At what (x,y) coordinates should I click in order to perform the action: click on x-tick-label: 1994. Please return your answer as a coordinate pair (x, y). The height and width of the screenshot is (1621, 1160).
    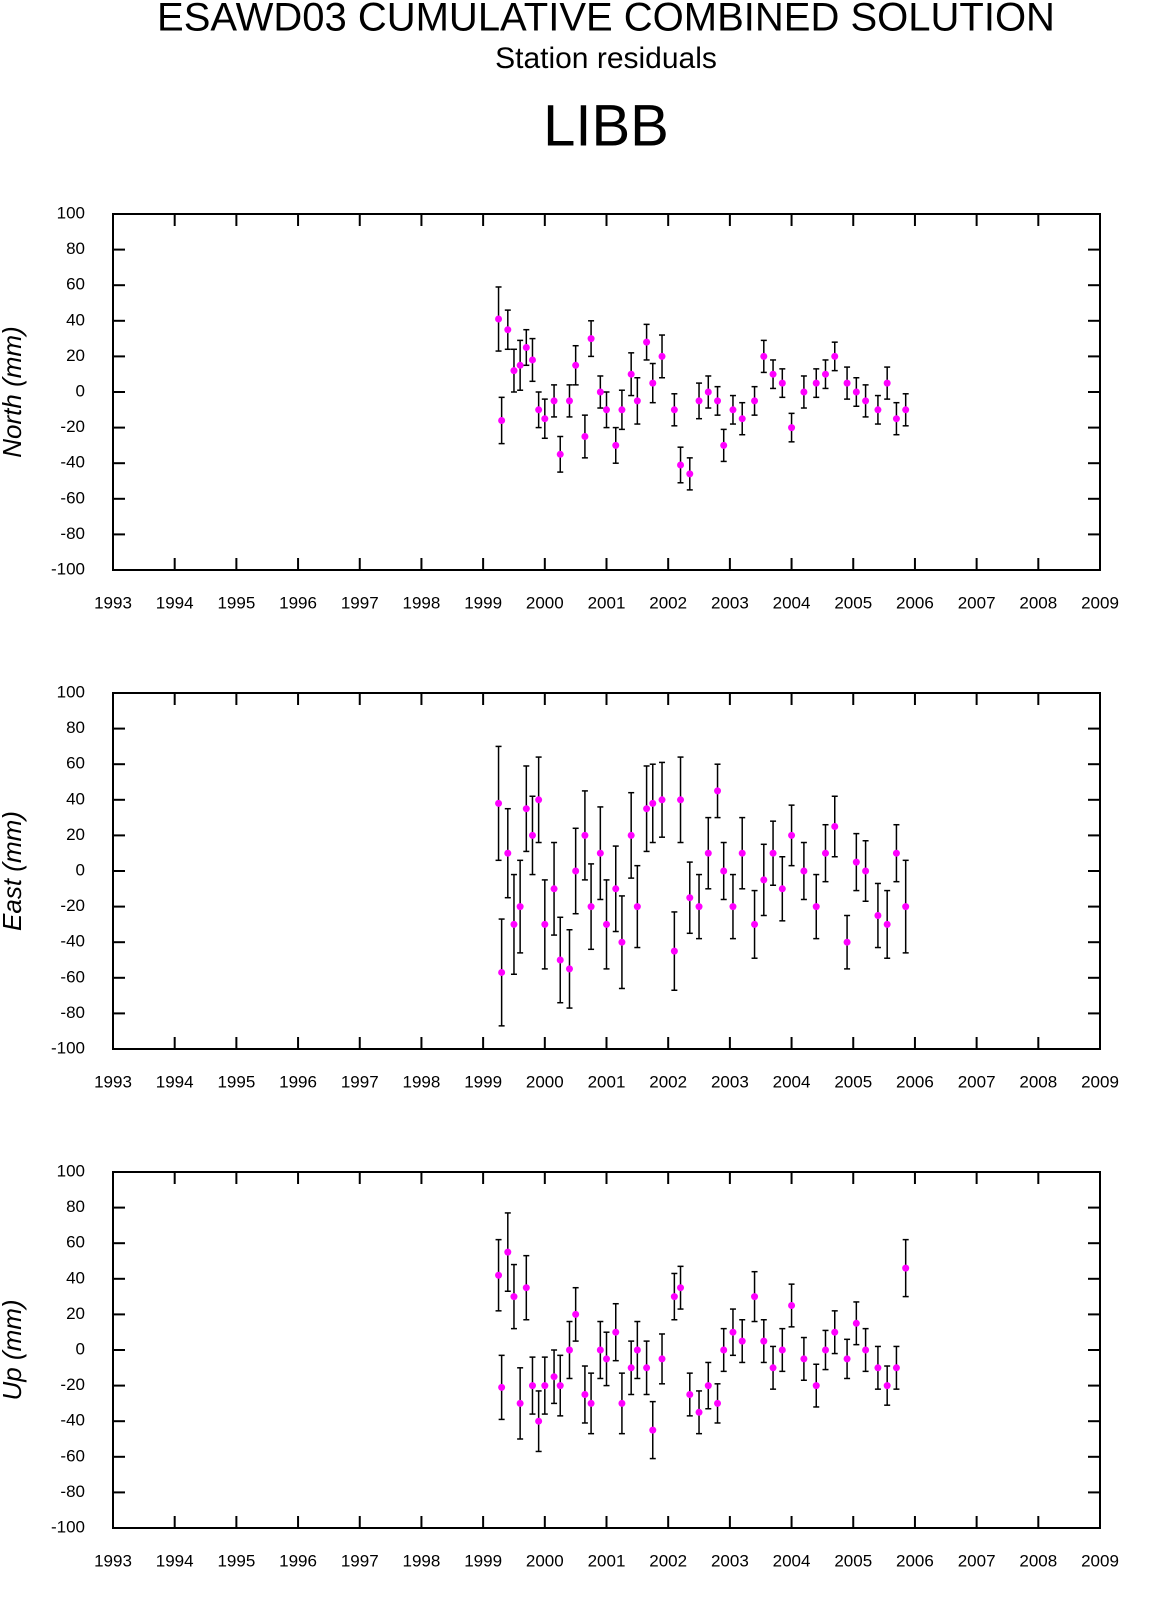
    Looking at the image, I should click on (175, 1560).